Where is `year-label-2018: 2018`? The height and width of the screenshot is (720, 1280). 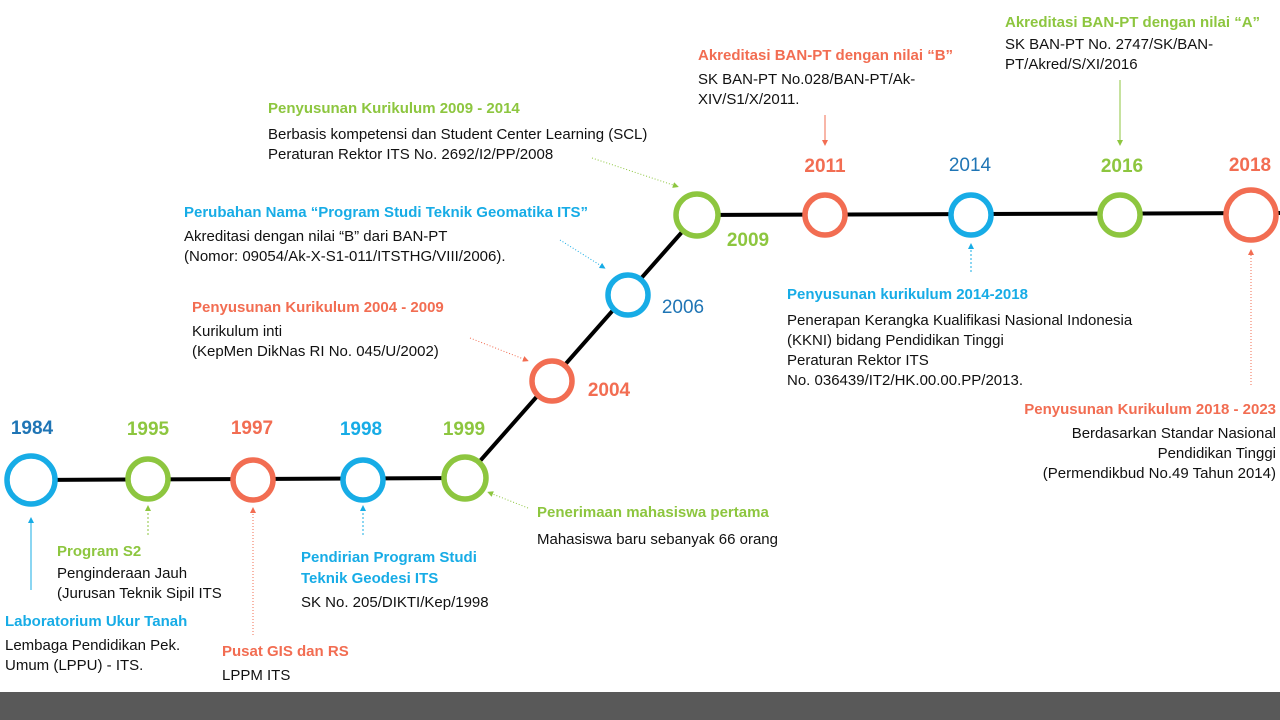
year-label-2018: 2018 is located at coordinates (1250, 165).